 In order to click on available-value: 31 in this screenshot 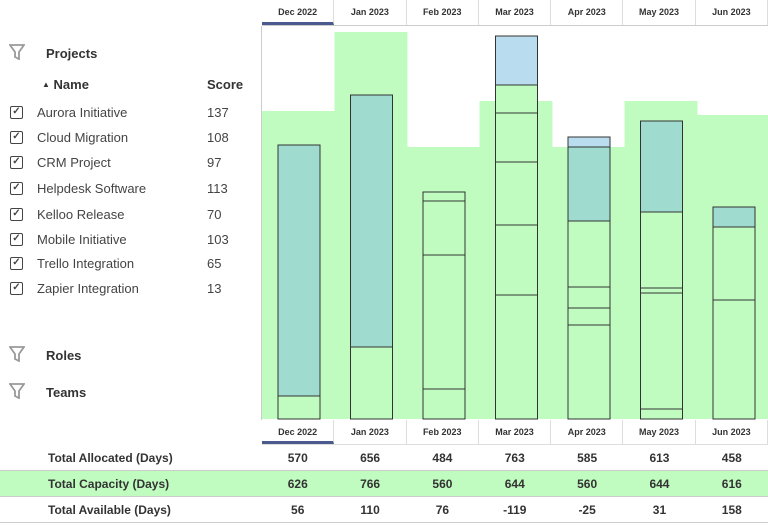, I will do `click(659, 510)`.